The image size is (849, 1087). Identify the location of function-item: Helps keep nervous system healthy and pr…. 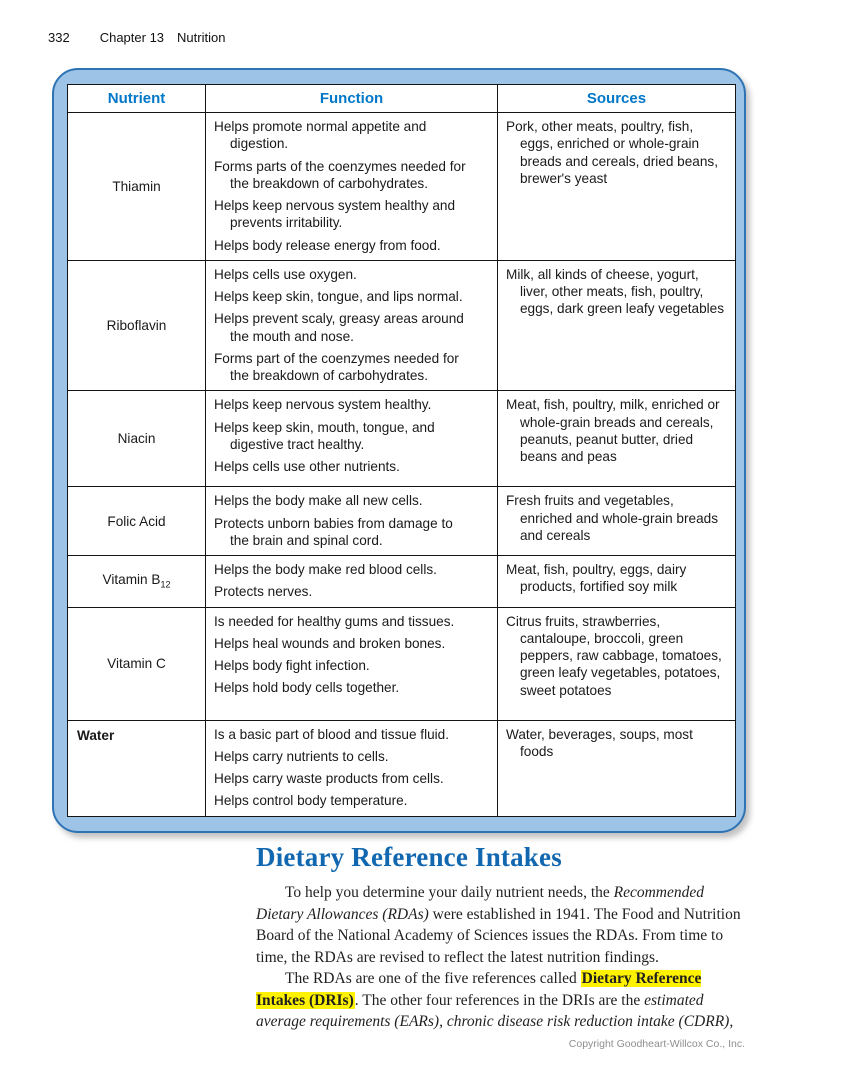
(335, 214).